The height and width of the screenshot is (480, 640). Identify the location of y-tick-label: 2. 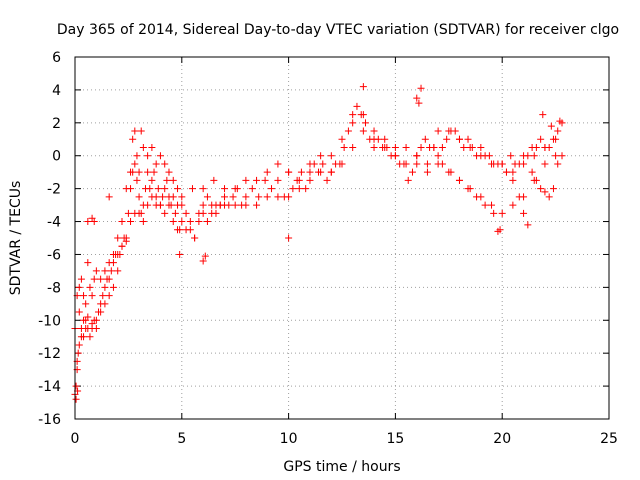
(56, 124).